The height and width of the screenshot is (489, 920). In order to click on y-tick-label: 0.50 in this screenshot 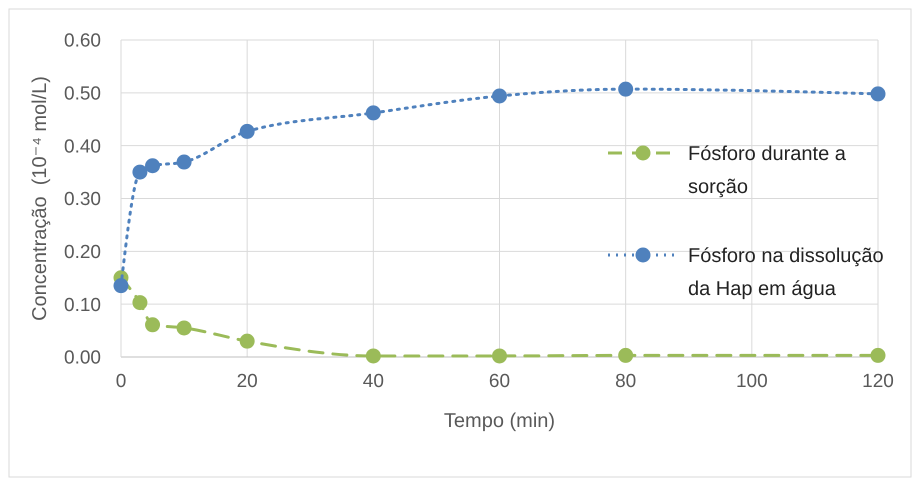, I will do `click(82, 93)`.